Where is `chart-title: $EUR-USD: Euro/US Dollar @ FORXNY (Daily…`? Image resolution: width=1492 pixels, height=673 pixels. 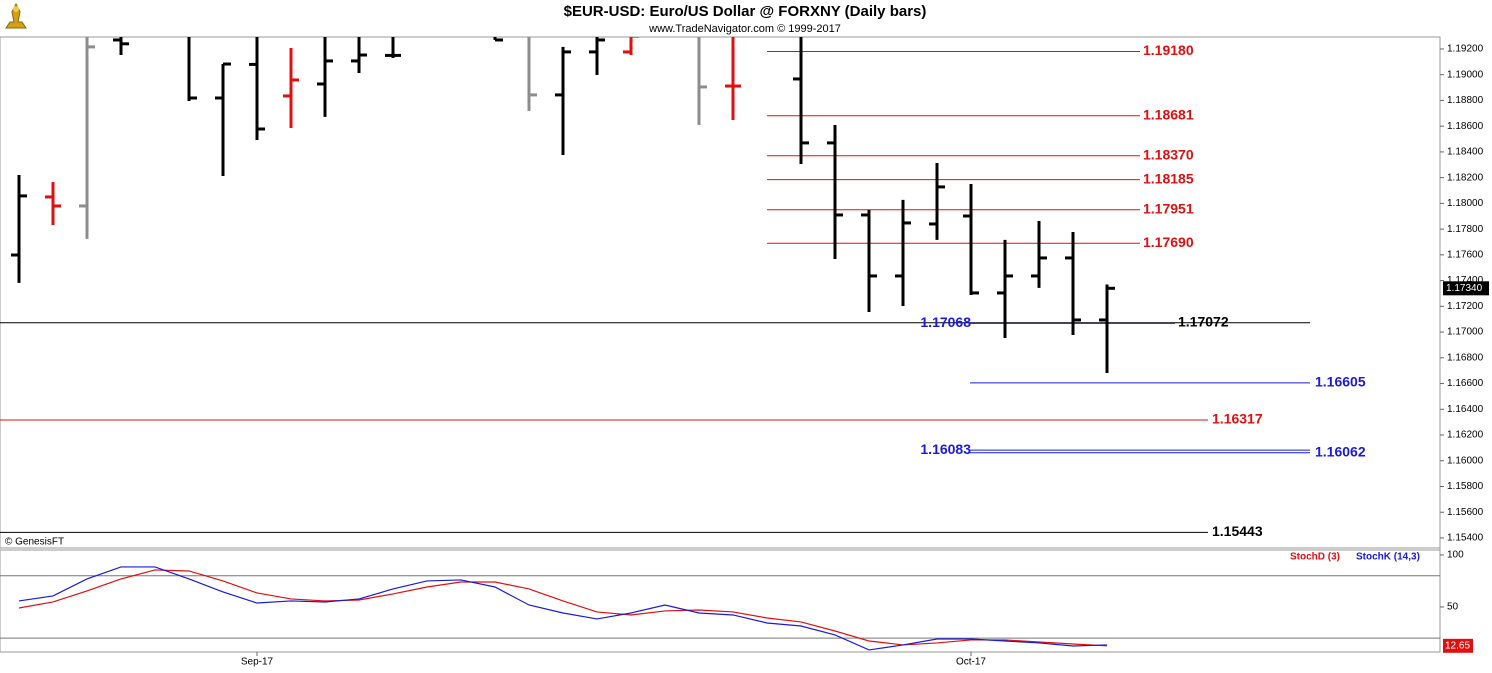
chart-title: $EUR-USD: Euro/US Dollar @ FORXNY (Daily… is located at coordinates (745, 11).